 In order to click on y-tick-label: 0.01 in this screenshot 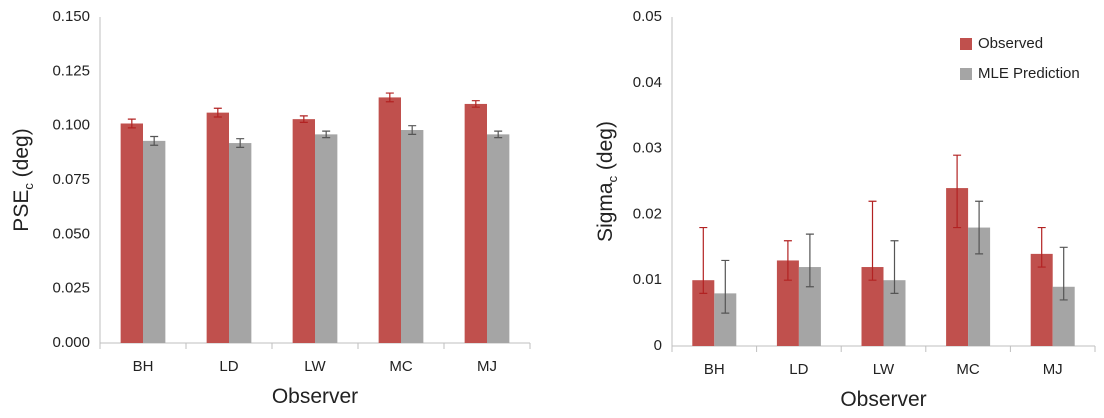, I will do `click(647, 279)`.